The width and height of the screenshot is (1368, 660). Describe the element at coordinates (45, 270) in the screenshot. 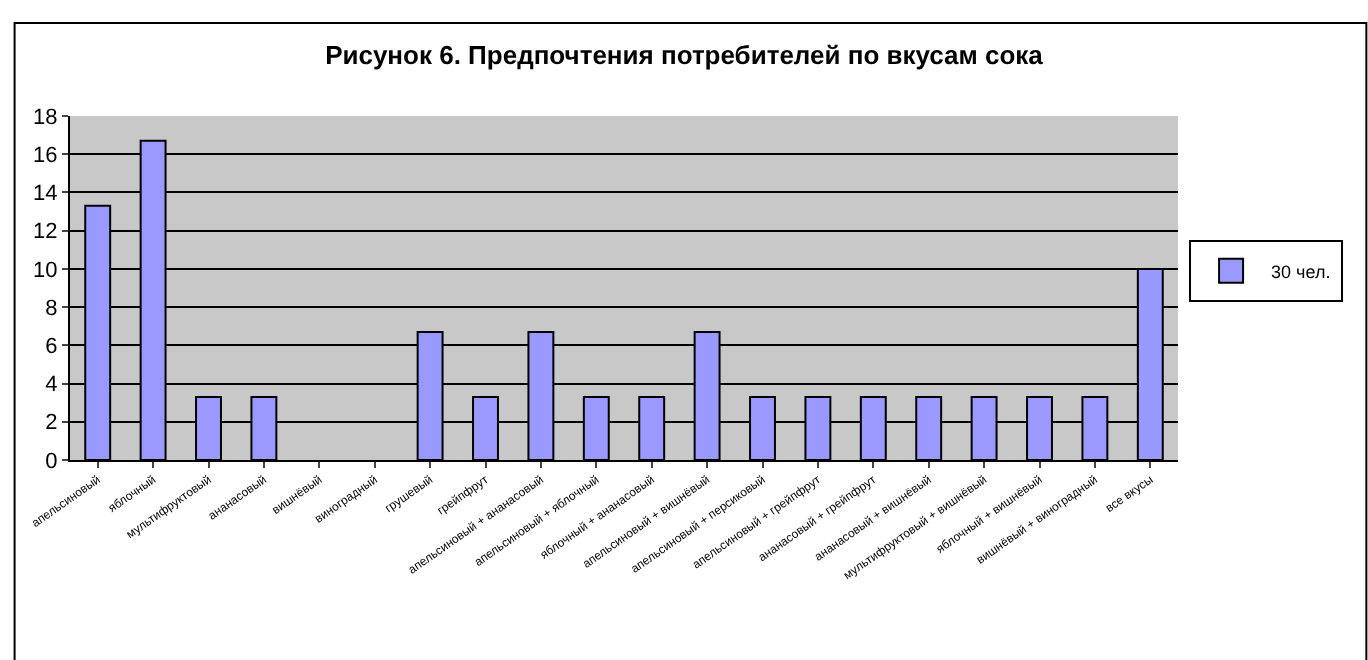

I see `y-tick-label: 10` at that location.